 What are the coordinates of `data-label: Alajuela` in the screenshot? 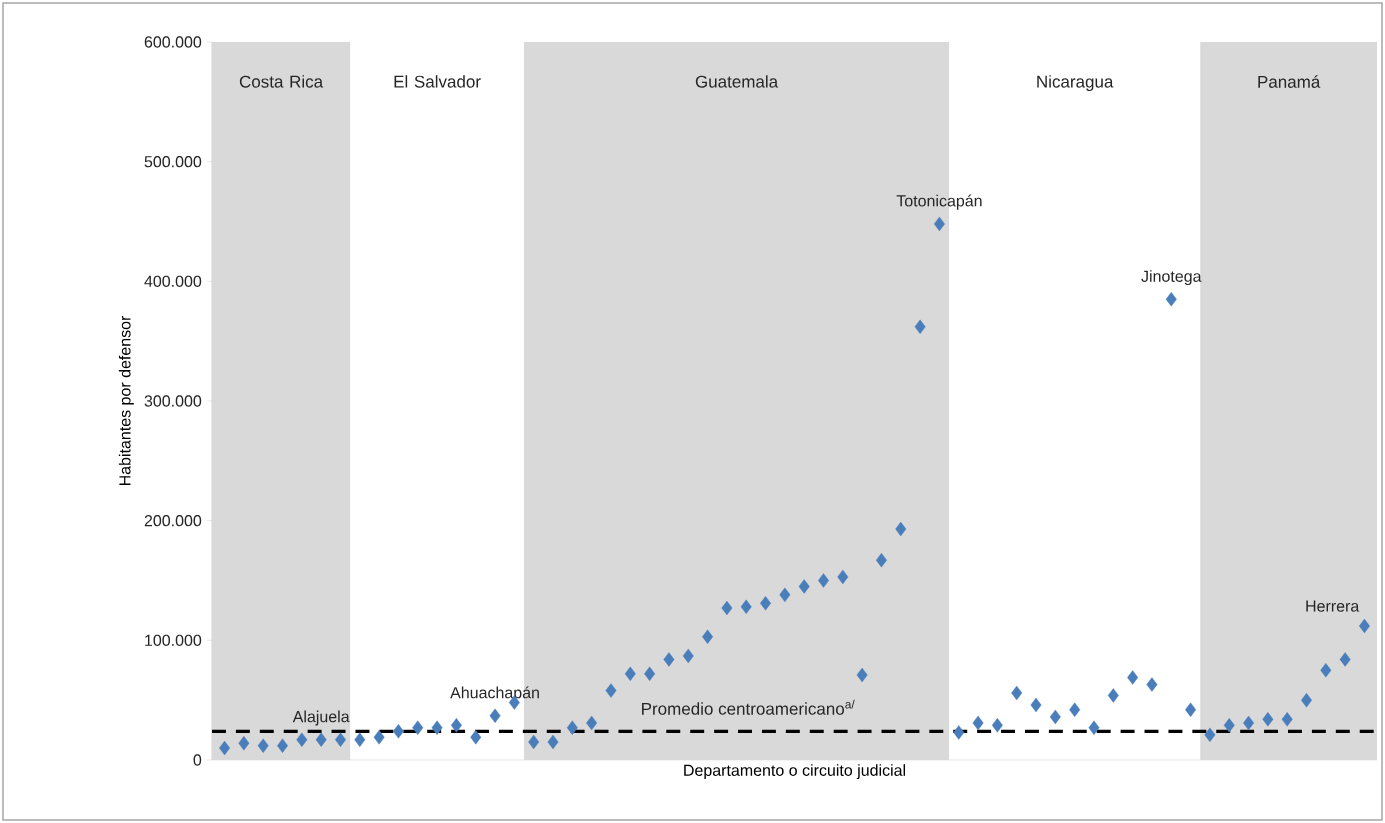 It's located at (321, 718).